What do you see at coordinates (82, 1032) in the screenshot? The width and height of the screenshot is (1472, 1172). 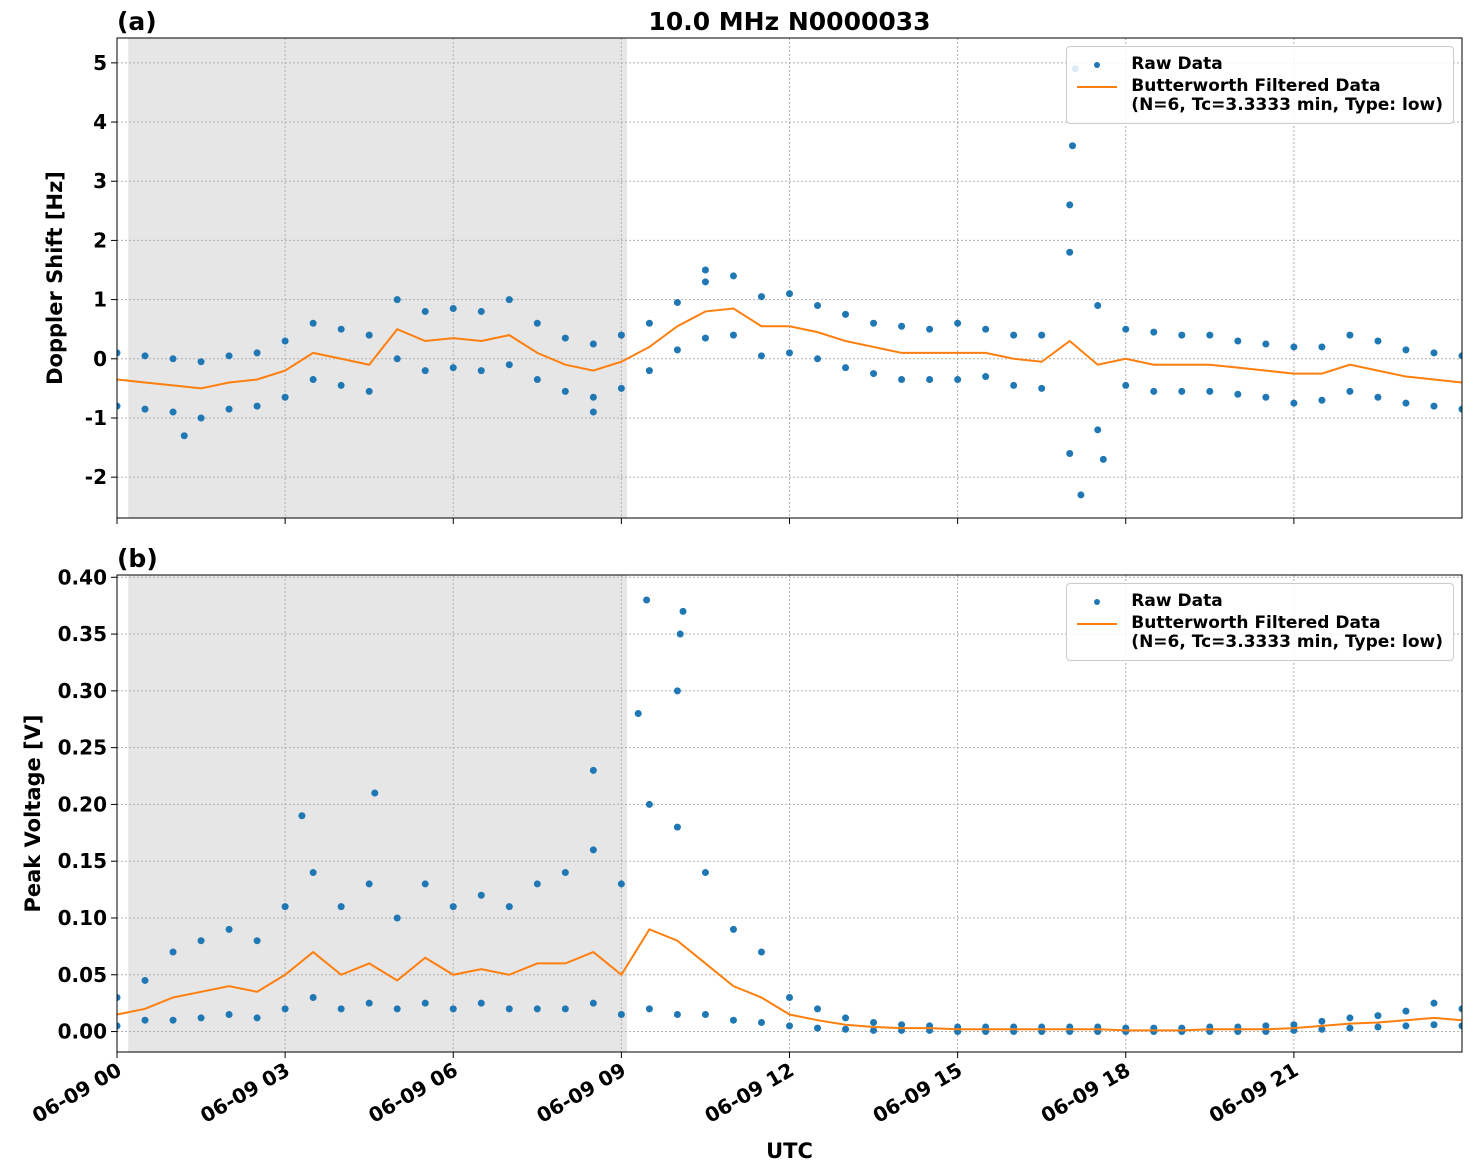 I see `y-tick-label: 0.00` at bounding box center [82, 1032].